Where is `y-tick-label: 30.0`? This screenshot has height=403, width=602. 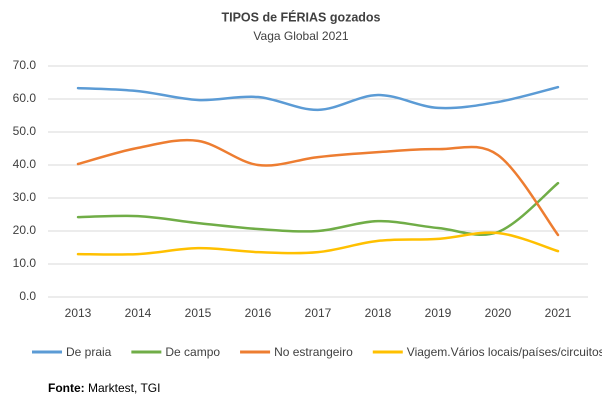 y-tick-label: 30.0 is located at coordinates (25, 197).